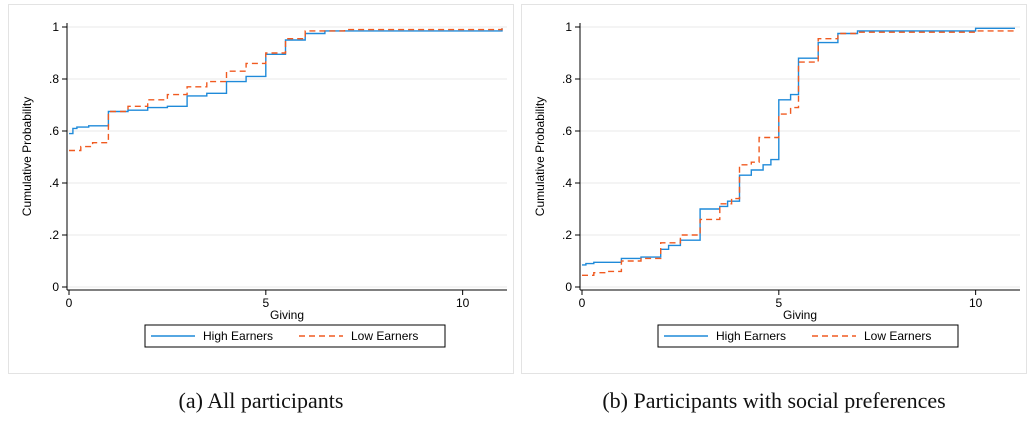 The height and width of the screenshot is (426, 1033). I want to click on caption-b: (b) Participants with social preferences, so click(774, 400).